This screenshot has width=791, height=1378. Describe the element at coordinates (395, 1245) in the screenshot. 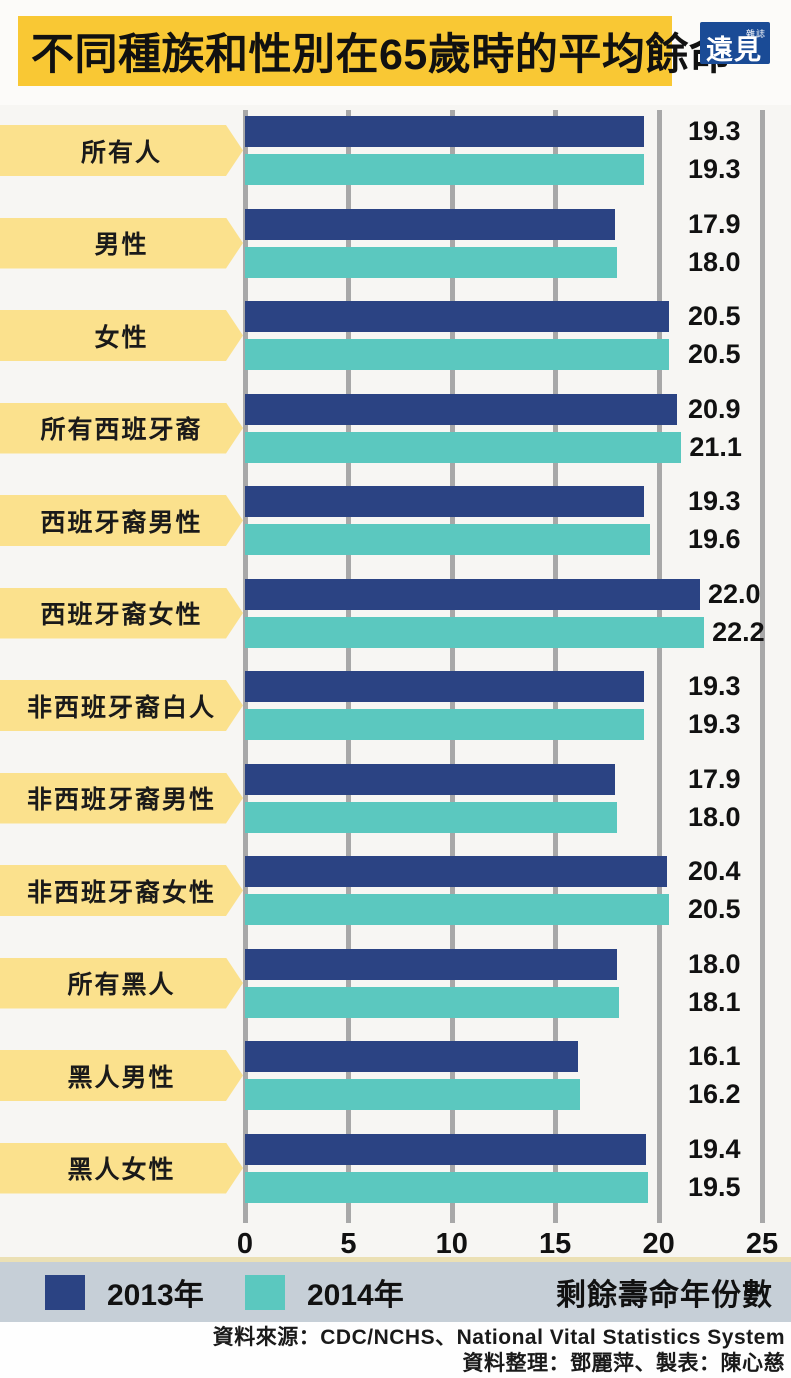

I see `x-axis: 0 5 10 15 20 25` at that location.